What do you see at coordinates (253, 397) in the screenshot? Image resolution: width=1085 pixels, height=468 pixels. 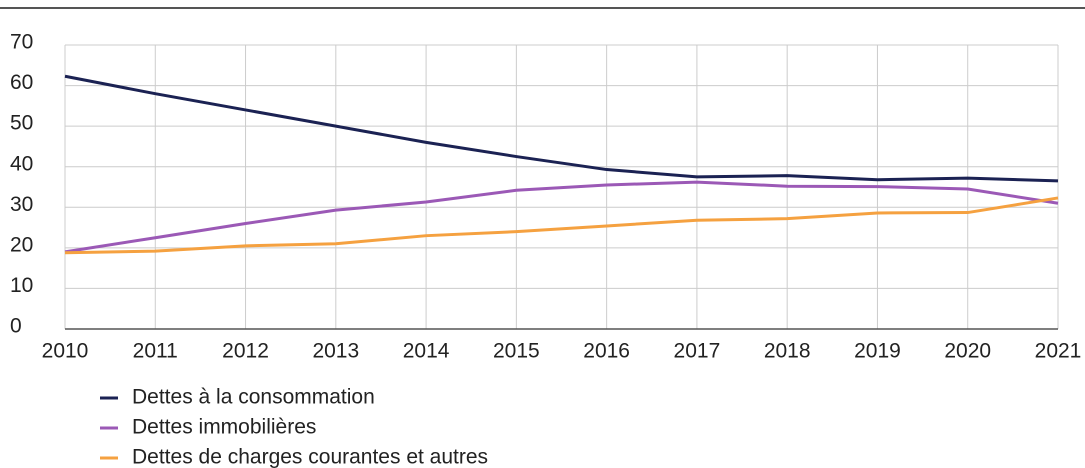 I see `legend-label: Dettes à la consommation` at bounding box center [253, 397].